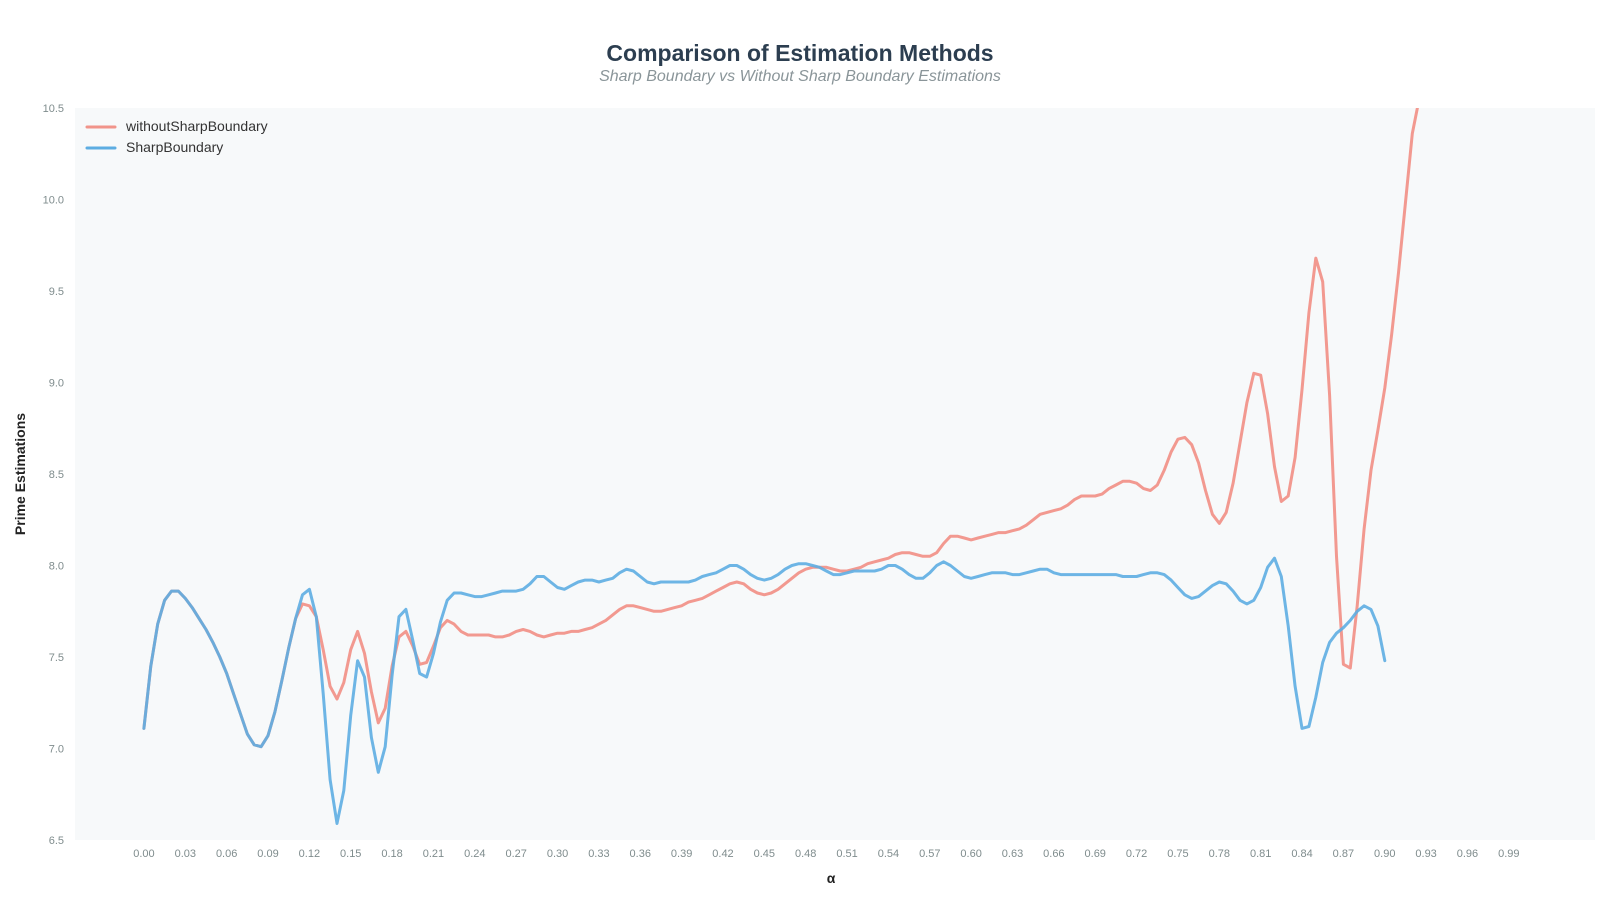  What do you see at coordinates (805, 854) in the screenshot?
I see `x-tick-label: 0.48` at bounding box center [805, 854].